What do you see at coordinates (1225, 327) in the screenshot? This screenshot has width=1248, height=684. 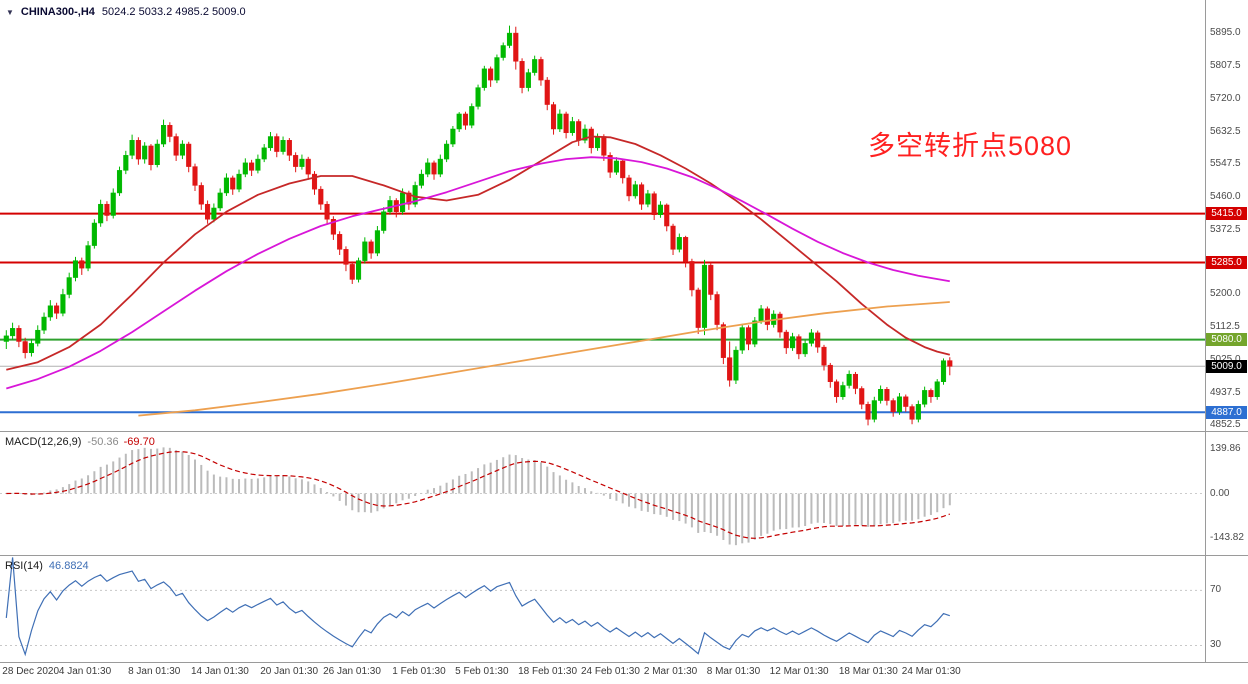 I see `price-axis-tick: 5112.5` at bounding box center [1225, 327].